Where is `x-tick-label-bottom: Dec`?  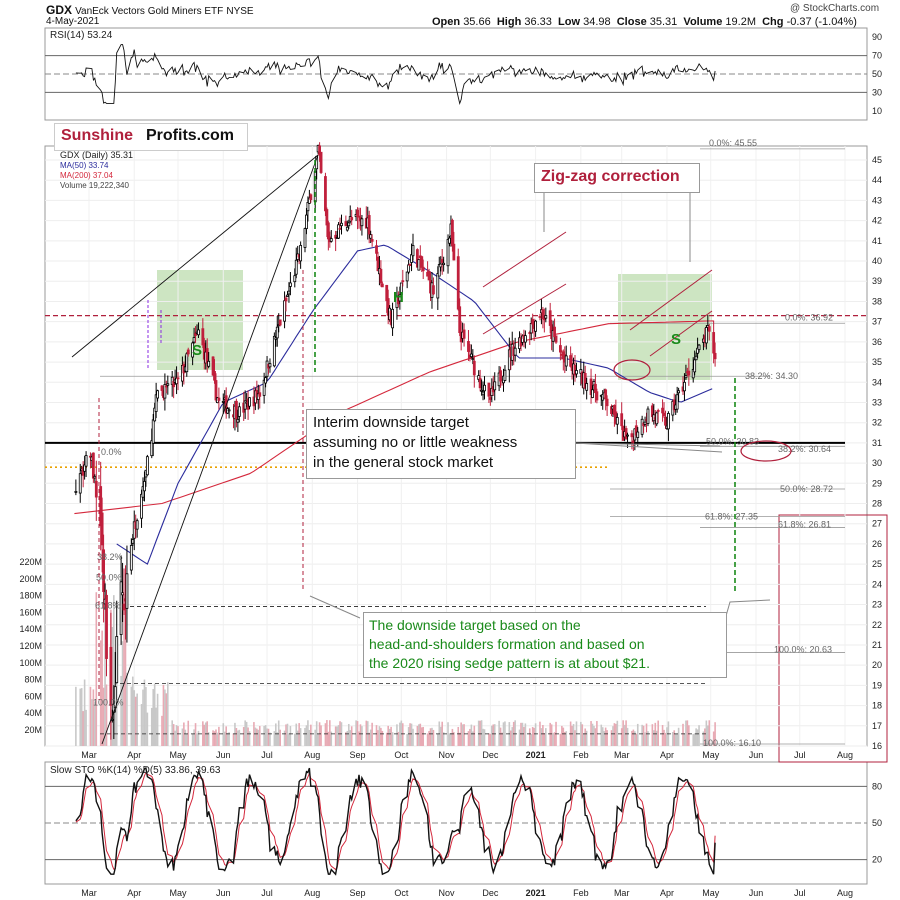 x-tick-label-bottom: Dec is located at coordinates (490, 893).